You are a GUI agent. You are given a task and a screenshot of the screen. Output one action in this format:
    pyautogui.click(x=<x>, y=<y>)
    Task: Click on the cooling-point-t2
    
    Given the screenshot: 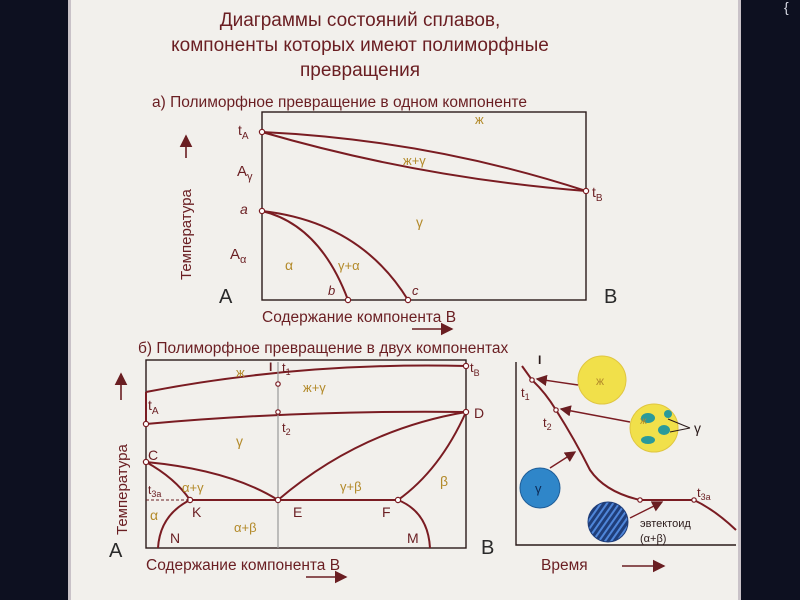 What is the action you would take?
    pyautogui.click(x=556, y=410)
    